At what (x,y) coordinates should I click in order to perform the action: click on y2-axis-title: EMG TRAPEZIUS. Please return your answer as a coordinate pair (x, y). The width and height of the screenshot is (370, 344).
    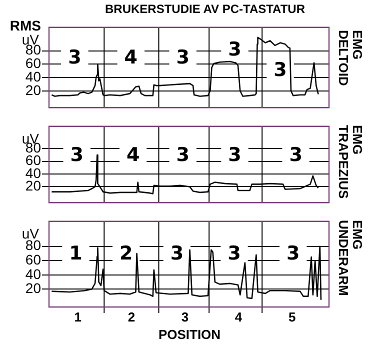
    Looking at the image, I should click on (350, 162).